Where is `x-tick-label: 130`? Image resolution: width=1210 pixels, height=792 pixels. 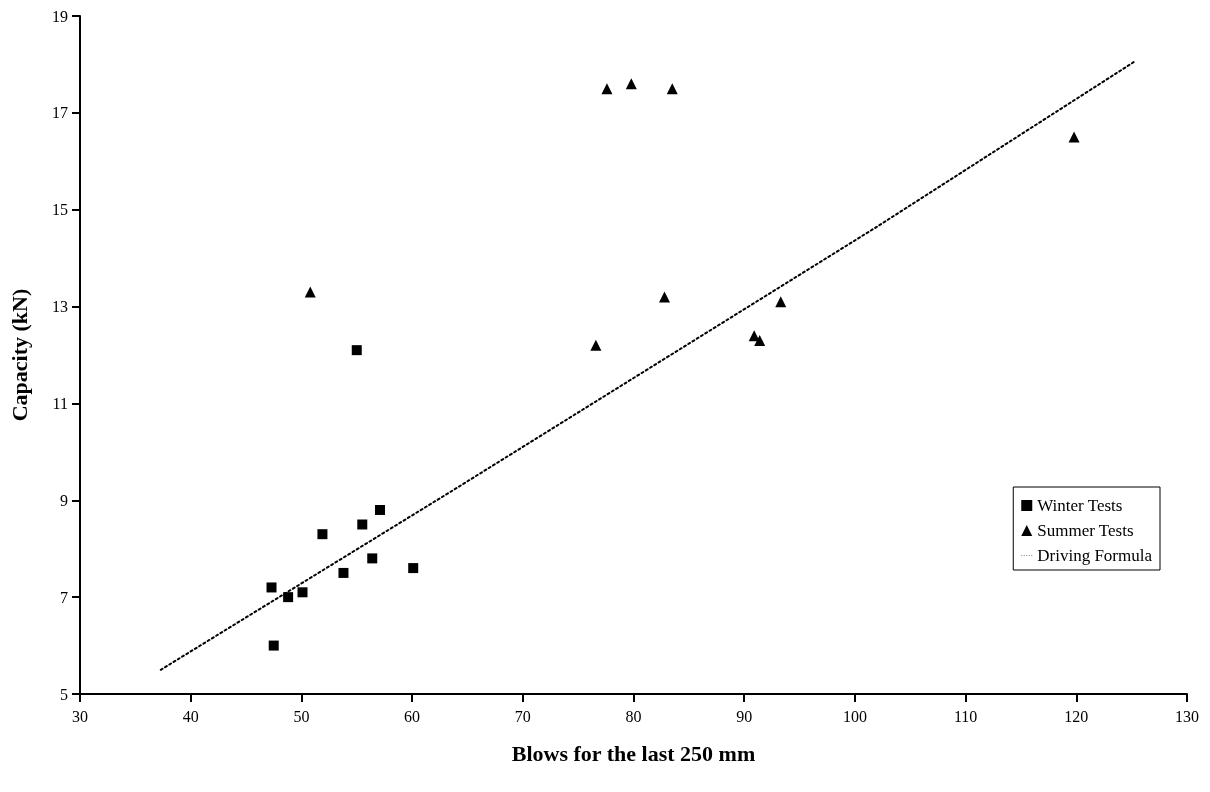
x-tick-label: 130 is located at coordinates (1187, 716).